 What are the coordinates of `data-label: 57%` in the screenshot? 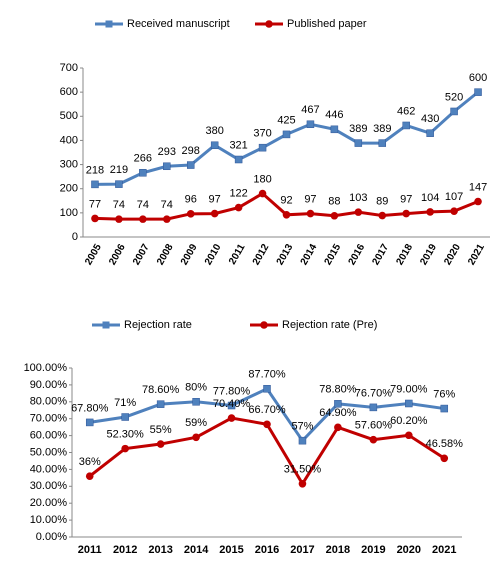 It's located at (302, 427).